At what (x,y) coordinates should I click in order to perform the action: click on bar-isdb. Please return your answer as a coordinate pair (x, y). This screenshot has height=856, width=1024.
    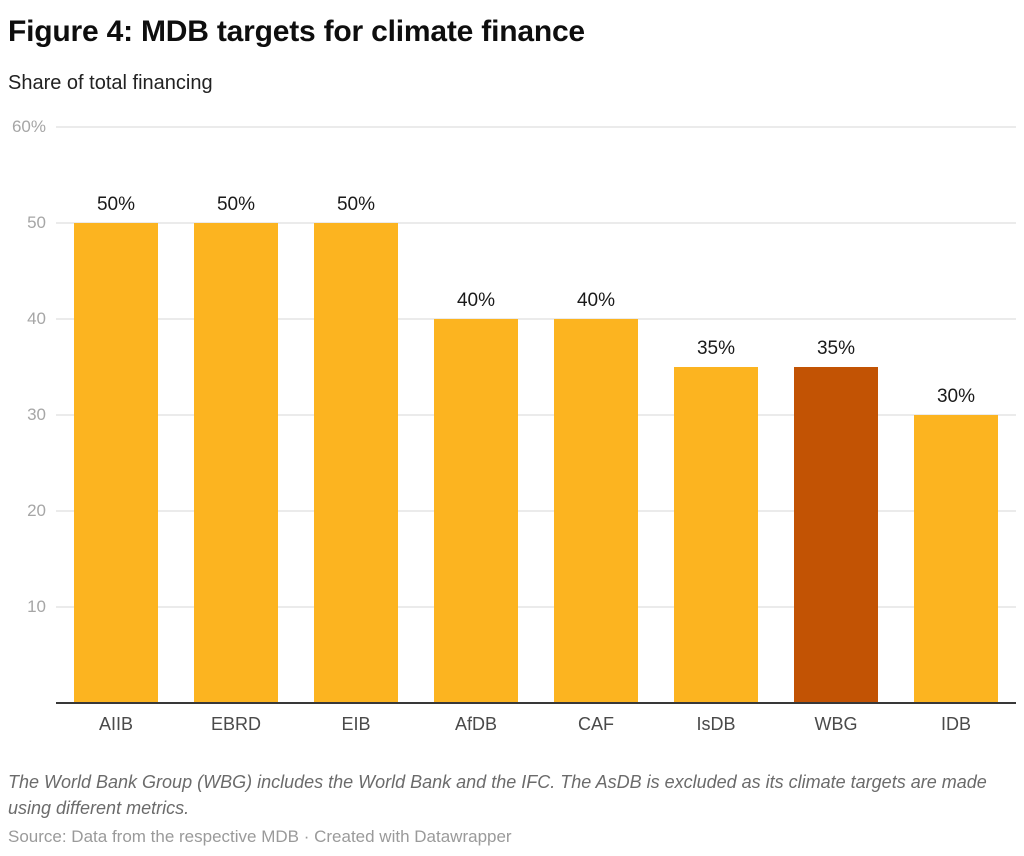
    Looking at the image, I should click on (716, 535).